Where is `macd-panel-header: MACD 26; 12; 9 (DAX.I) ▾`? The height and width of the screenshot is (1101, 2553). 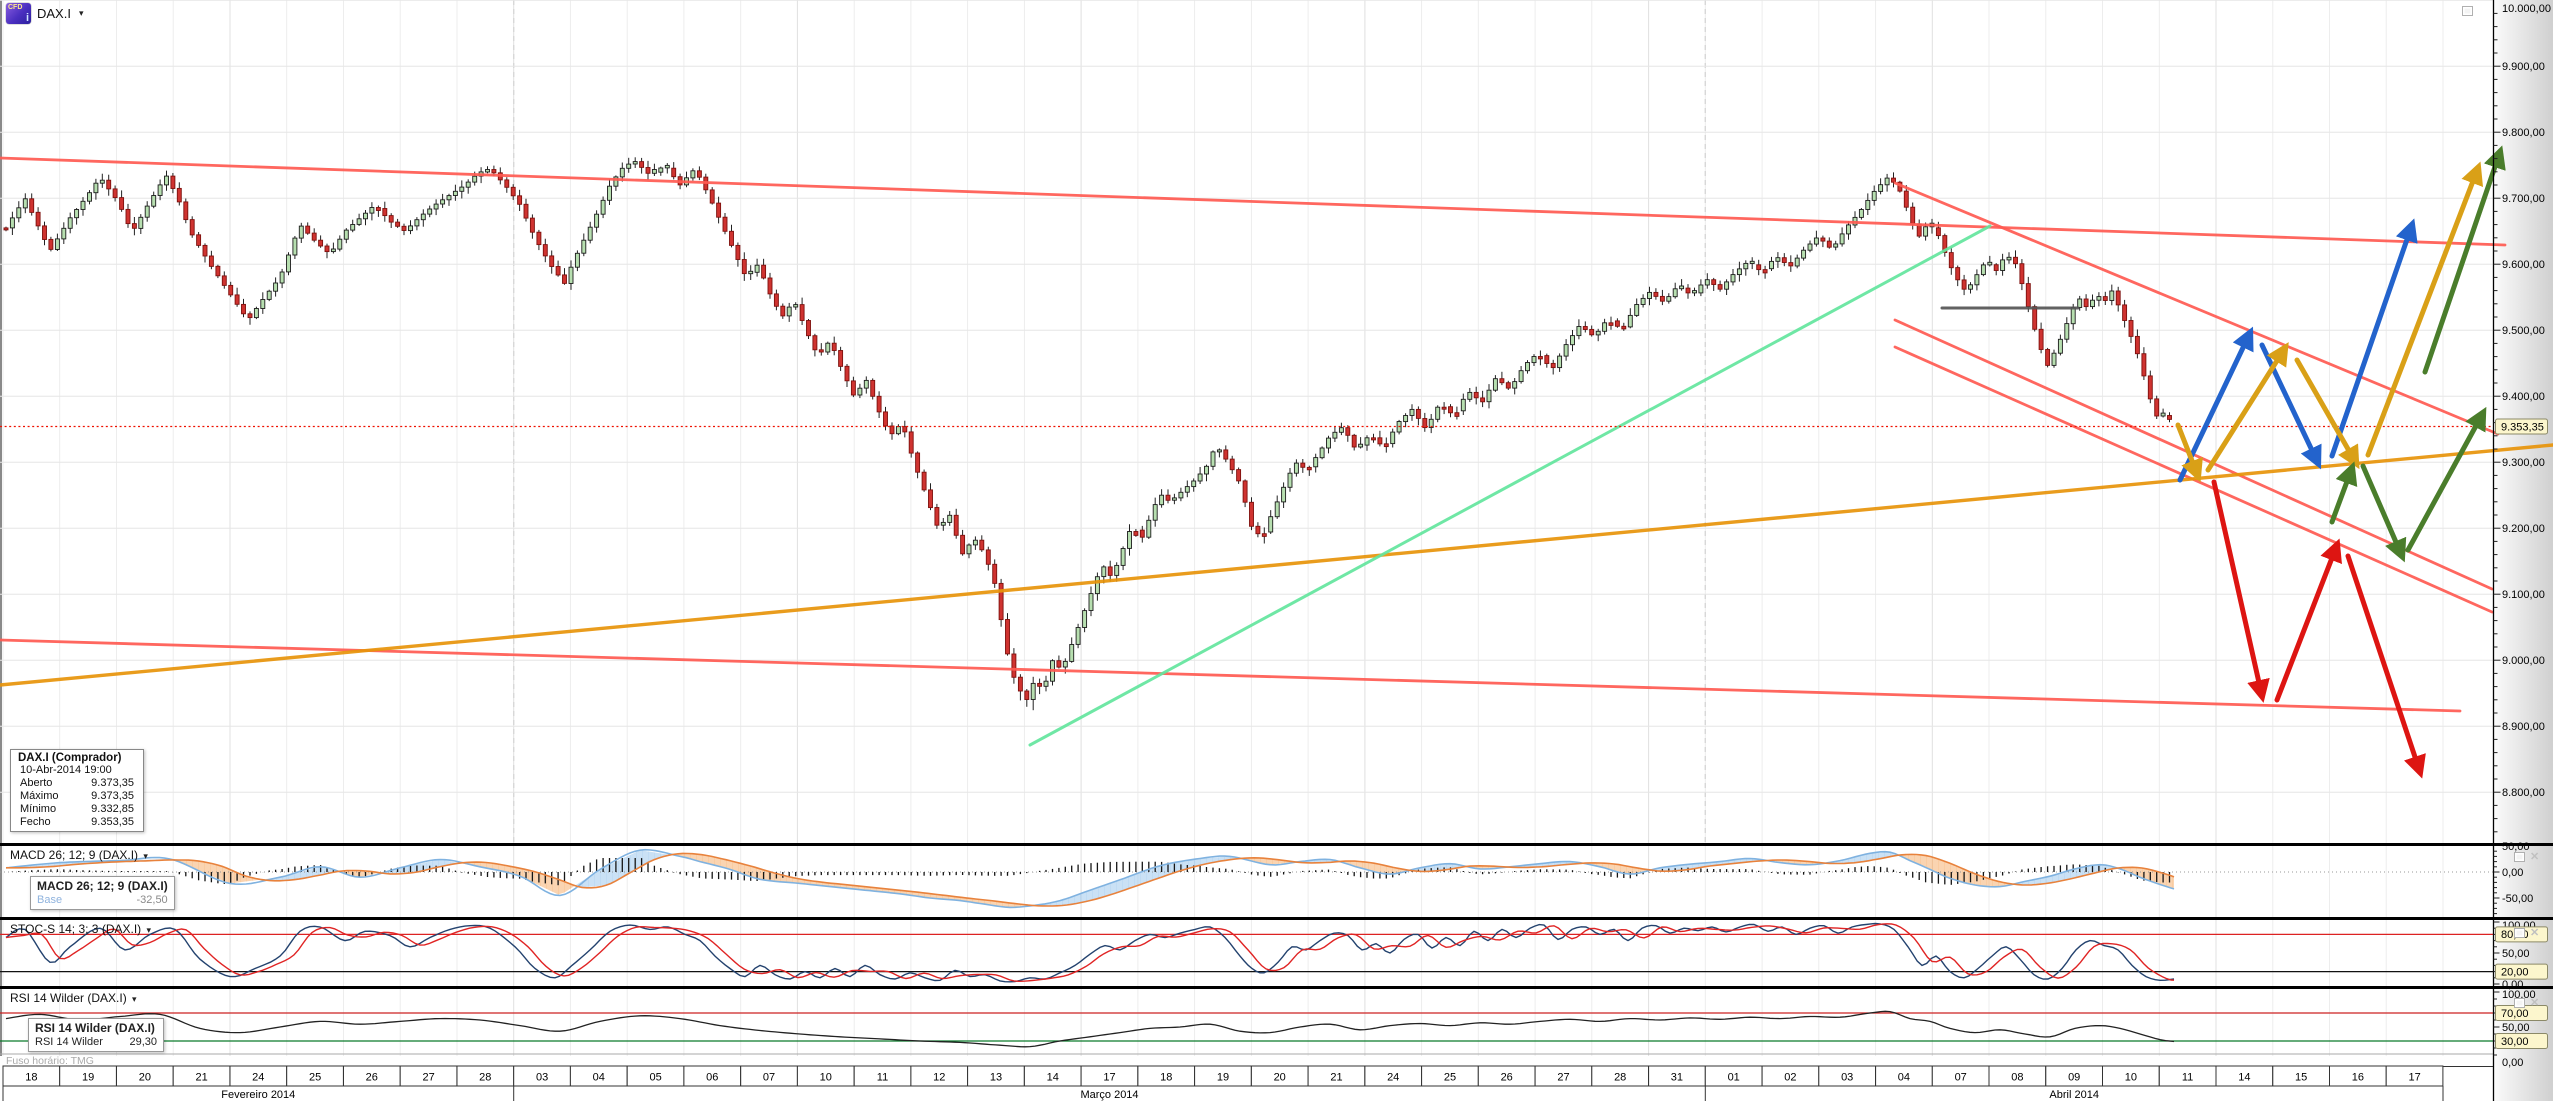
macd-panel-header: MACD 26; 12; 9 (DAX.I) ▾ is located at coordinates (79, 855).